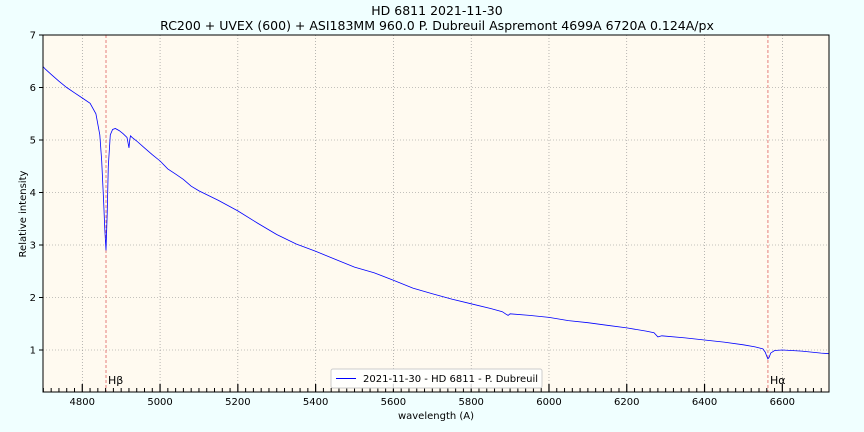 This screenshot has width=864, height=432. What do you see at coordinates (432, 396) in the screenshot?
I see `x-axis: 4800 5000 5200 5400 5600 5800 6000 6200 6400 6600` at bounding box center [432, 396].